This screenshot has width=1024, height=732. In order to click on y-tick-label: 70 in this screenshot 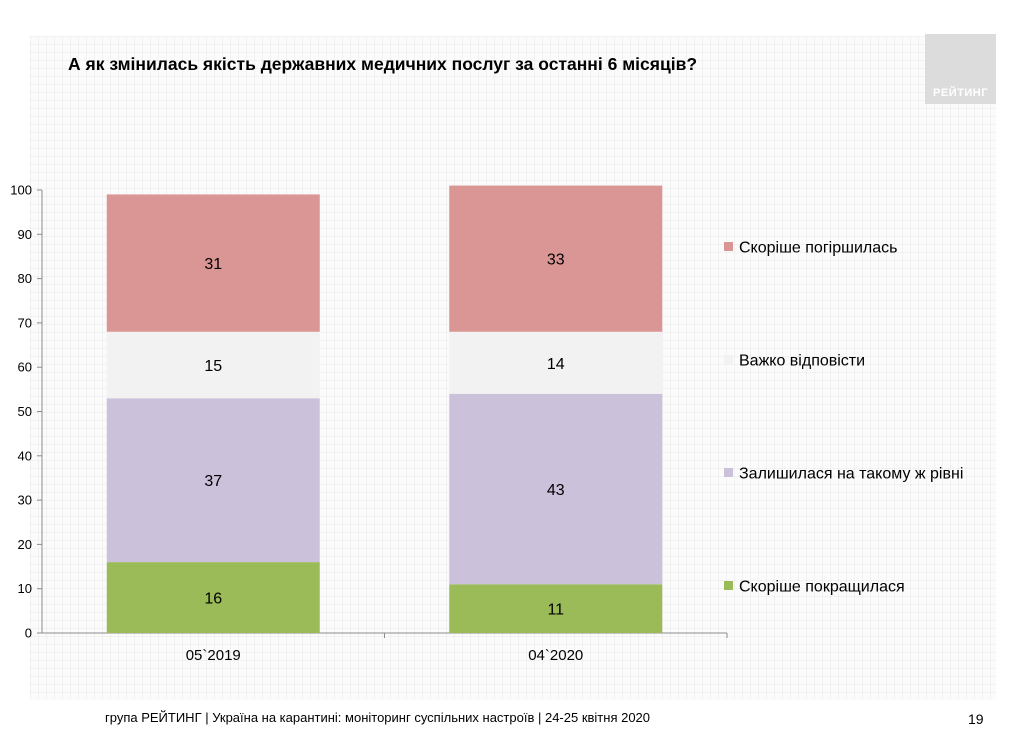, I will do `click(25, 322)`.